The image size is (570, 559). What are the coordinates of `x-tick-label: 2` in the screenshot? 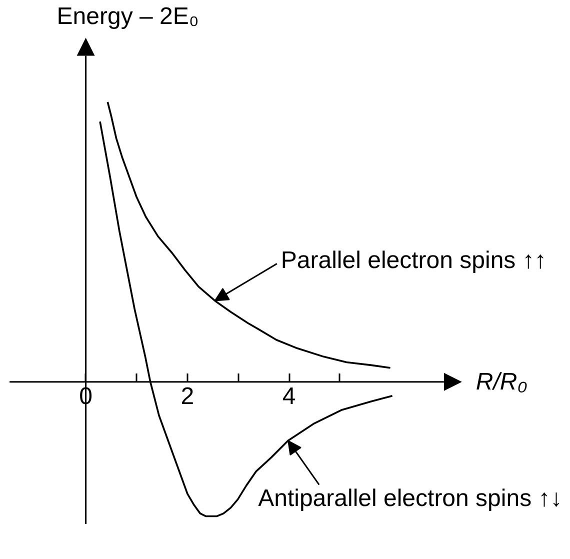 It's located at (187, 396).